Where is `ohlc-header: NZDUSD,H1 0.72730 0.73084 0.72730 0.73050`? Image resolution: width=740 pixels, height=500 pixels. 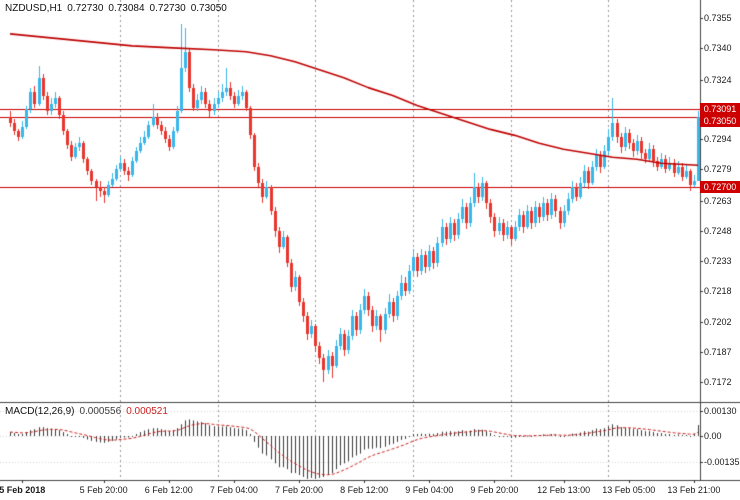
ohlc-header: NZDUSD,H1 0.72730 0.73084 0.72730 0.73050 is located at coordinates (118, 8).